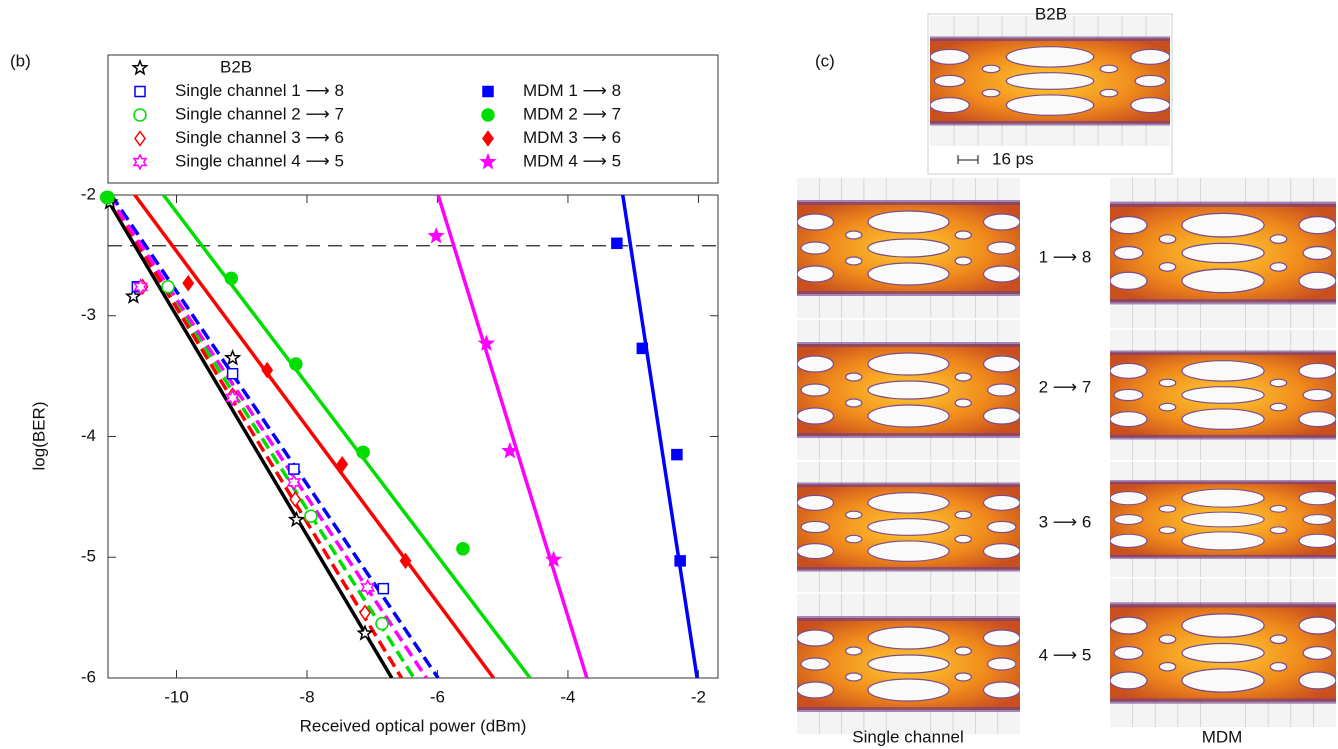 The width and height of the screenshot is (1338, 749). I want to click on x-axis-label: Received optical power (dBm), so click(413, 725).